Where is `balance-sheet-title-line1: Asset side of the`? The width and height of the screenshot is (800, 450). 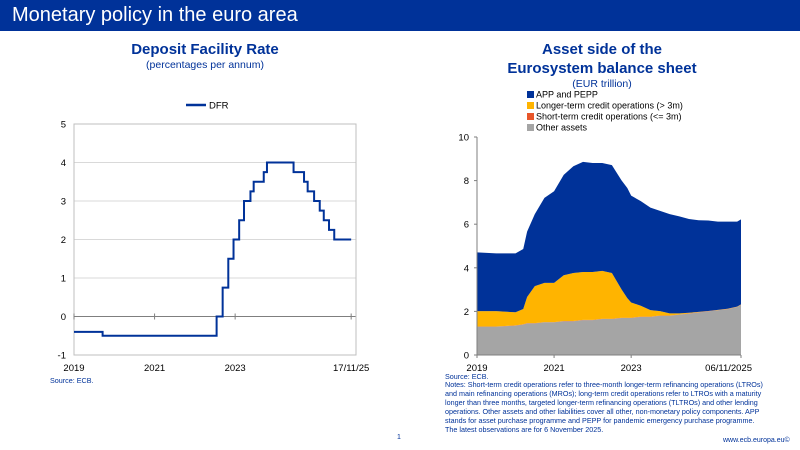 balance-sheet-title-line1: Asset side of the is located at coordinates (602, 49).